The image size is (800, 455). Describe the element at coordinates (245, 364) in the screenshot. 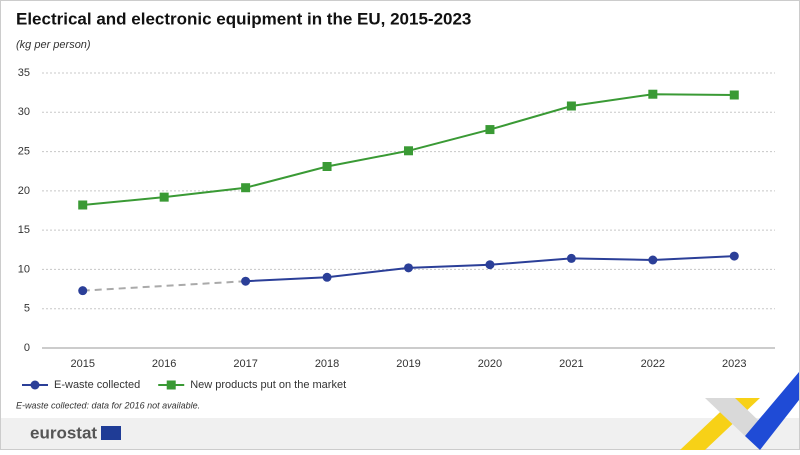

I see `x-tick-label: 2017` at that location.